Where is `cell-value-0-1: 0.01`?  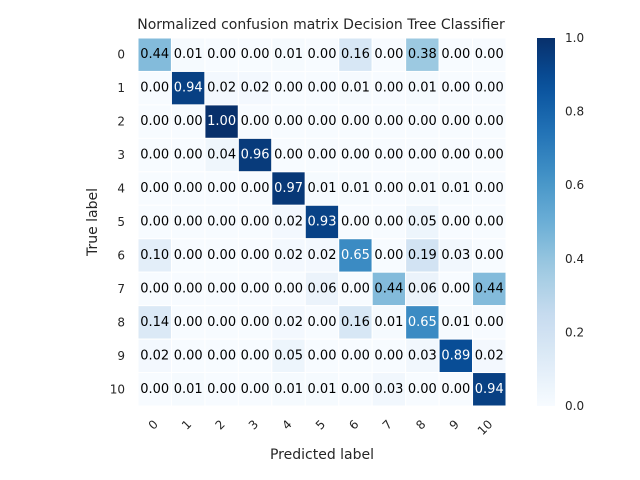 cell-value-0-1: 0.01 is located at coordinates (188, 54).